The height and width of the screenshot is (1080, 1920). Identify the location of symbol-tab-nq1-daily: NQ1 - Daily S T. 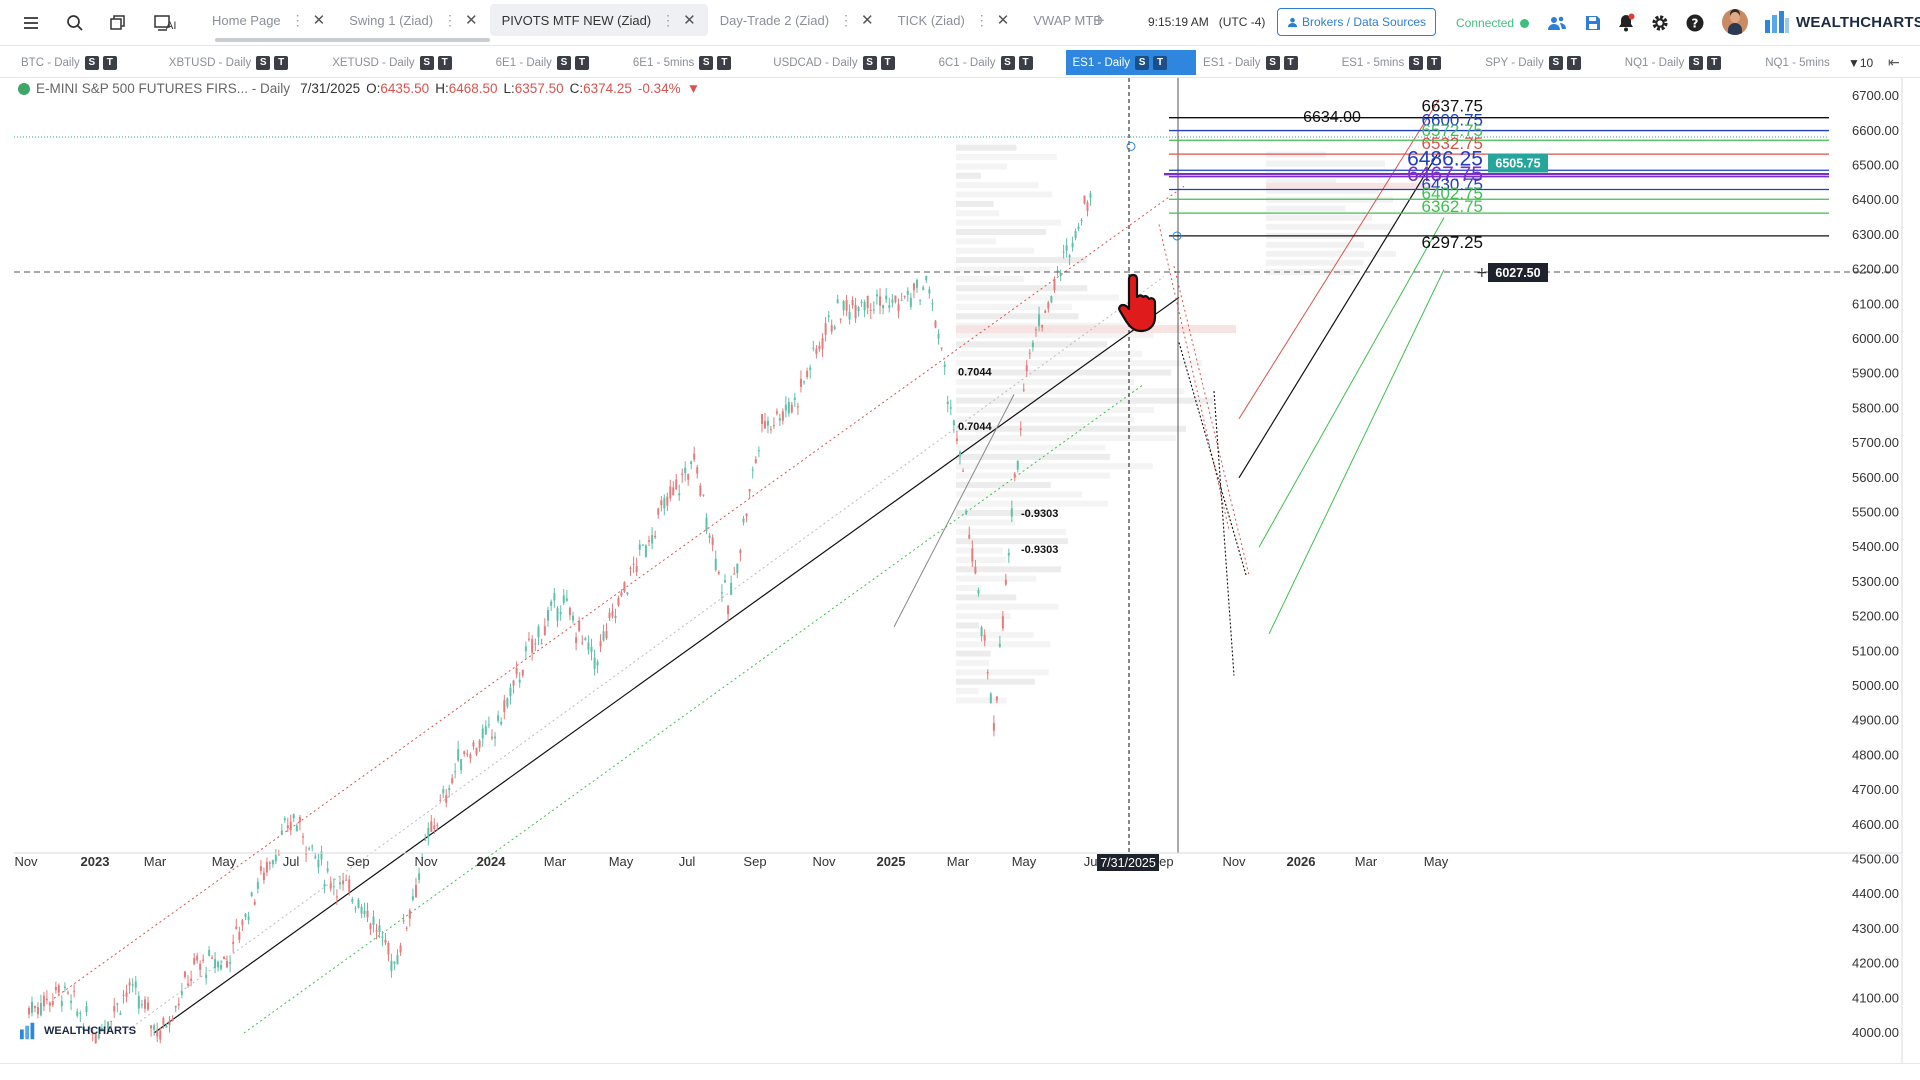
(1688, 62).